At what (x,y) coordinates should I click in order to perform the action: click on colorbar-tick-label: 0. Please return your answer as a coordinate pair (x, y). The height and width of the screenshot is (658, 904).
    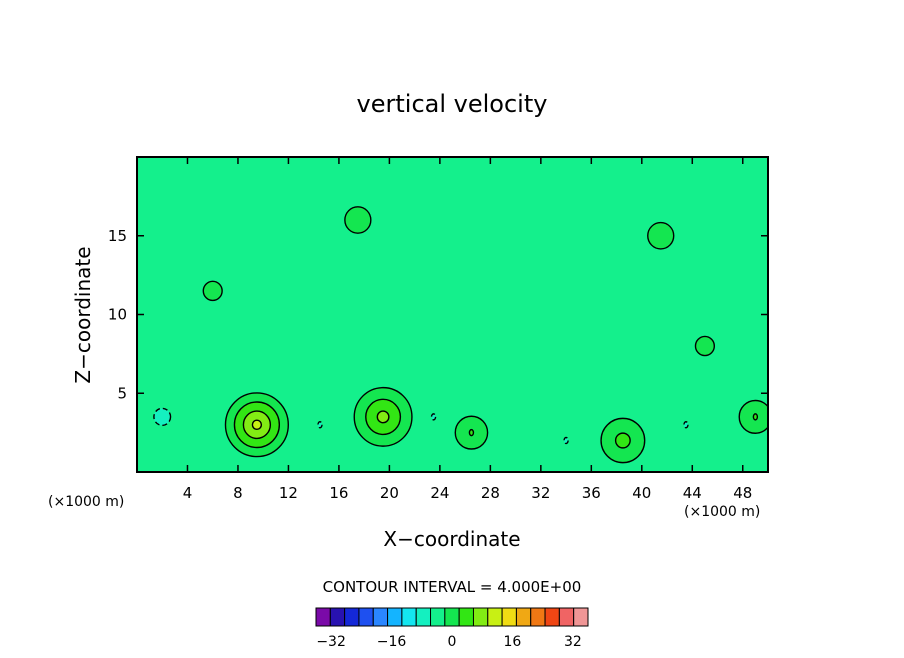
    Looking at the image, I should click on (452, 642).